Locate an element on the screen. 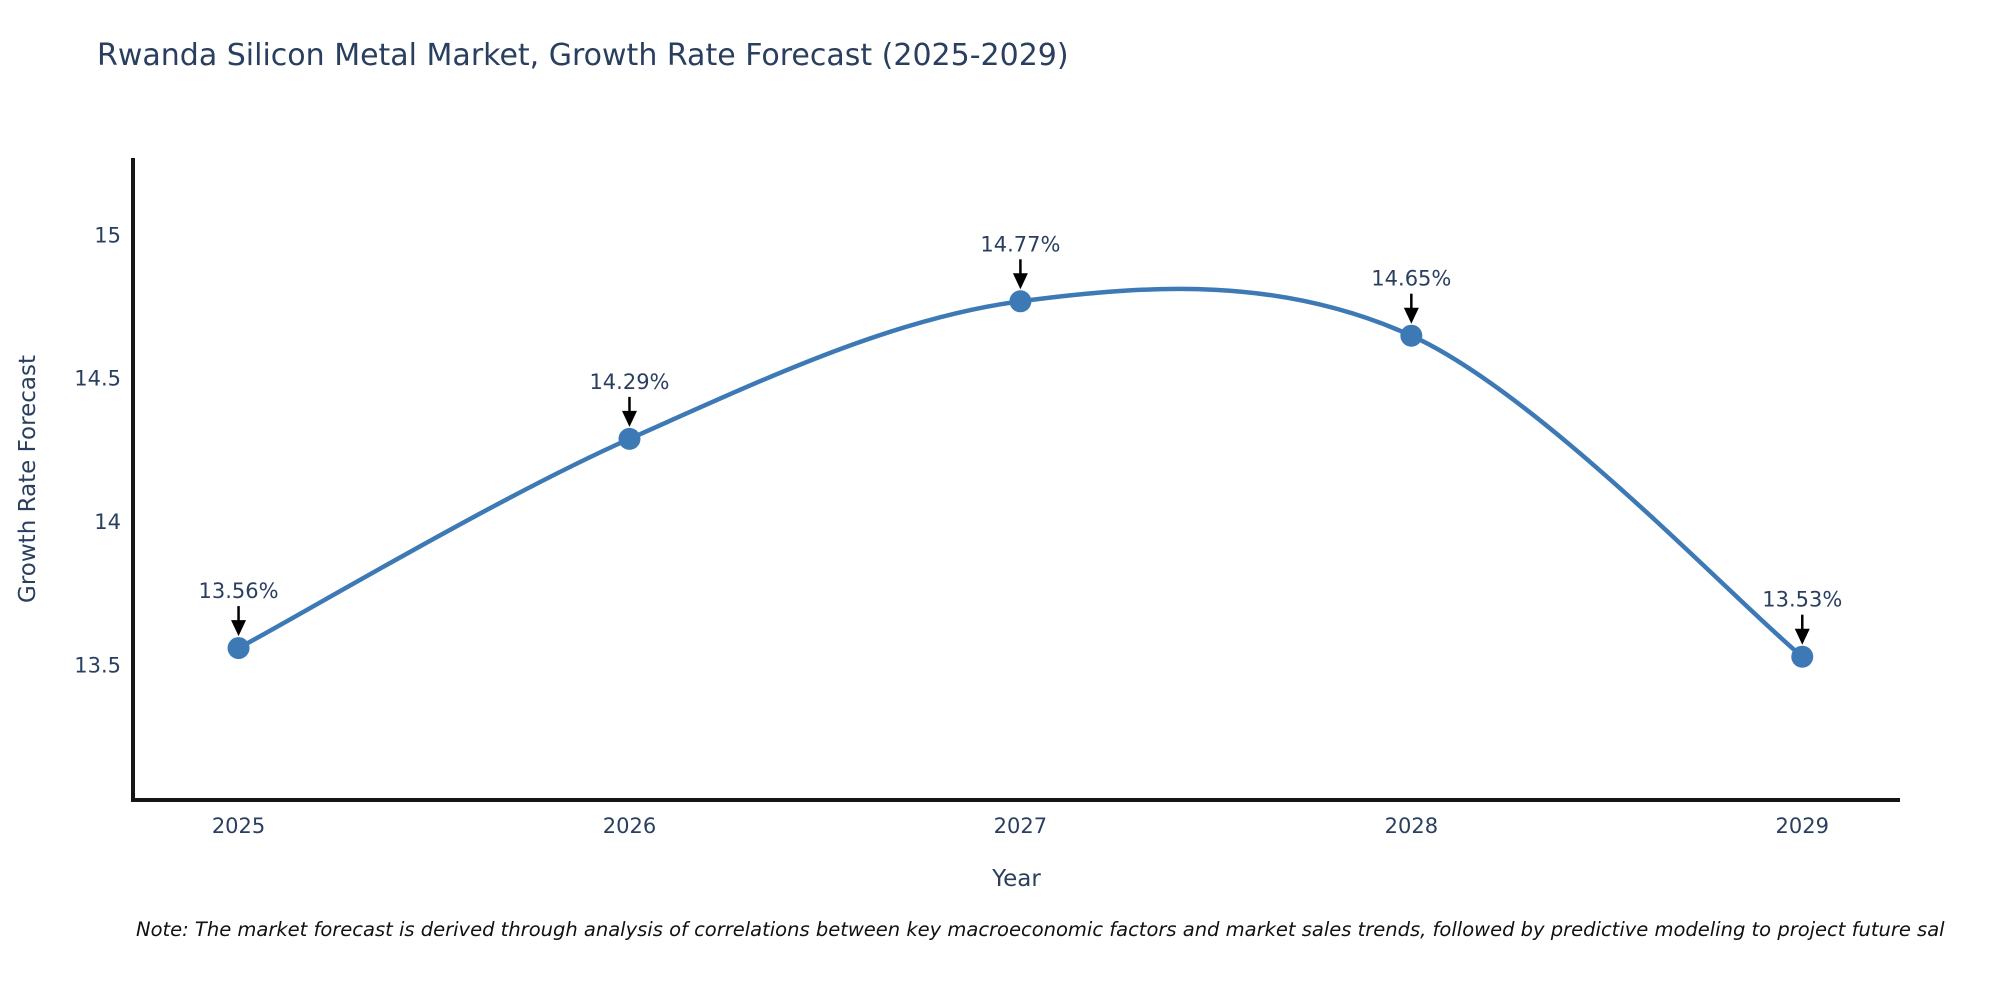  y-tick-label: 14 is located at coordinates (107, 522).